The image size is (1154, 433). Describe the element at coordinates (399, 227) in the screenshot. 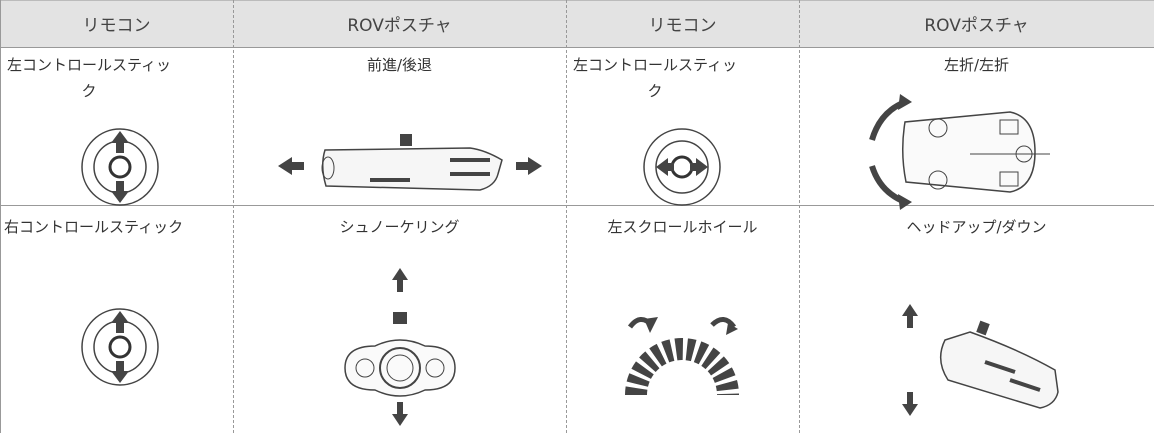

I see `cell-text: シュノーケリング` at that location.